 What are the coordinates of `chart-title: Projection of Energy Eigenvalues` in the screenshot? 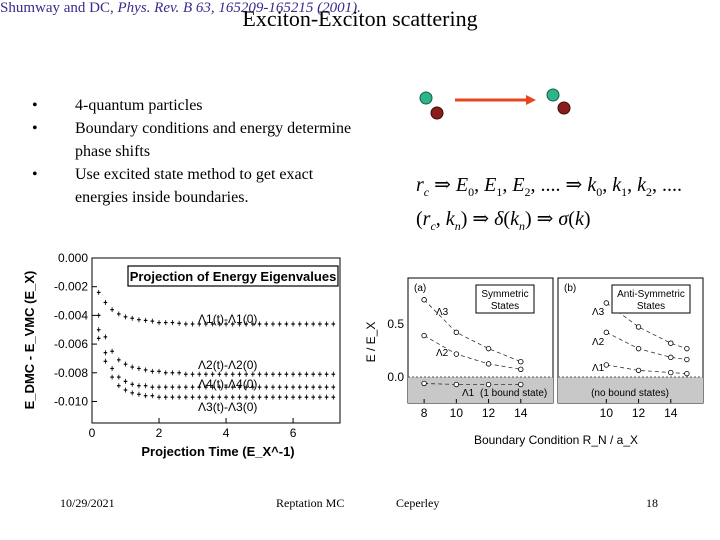 It's located at (233, 276).